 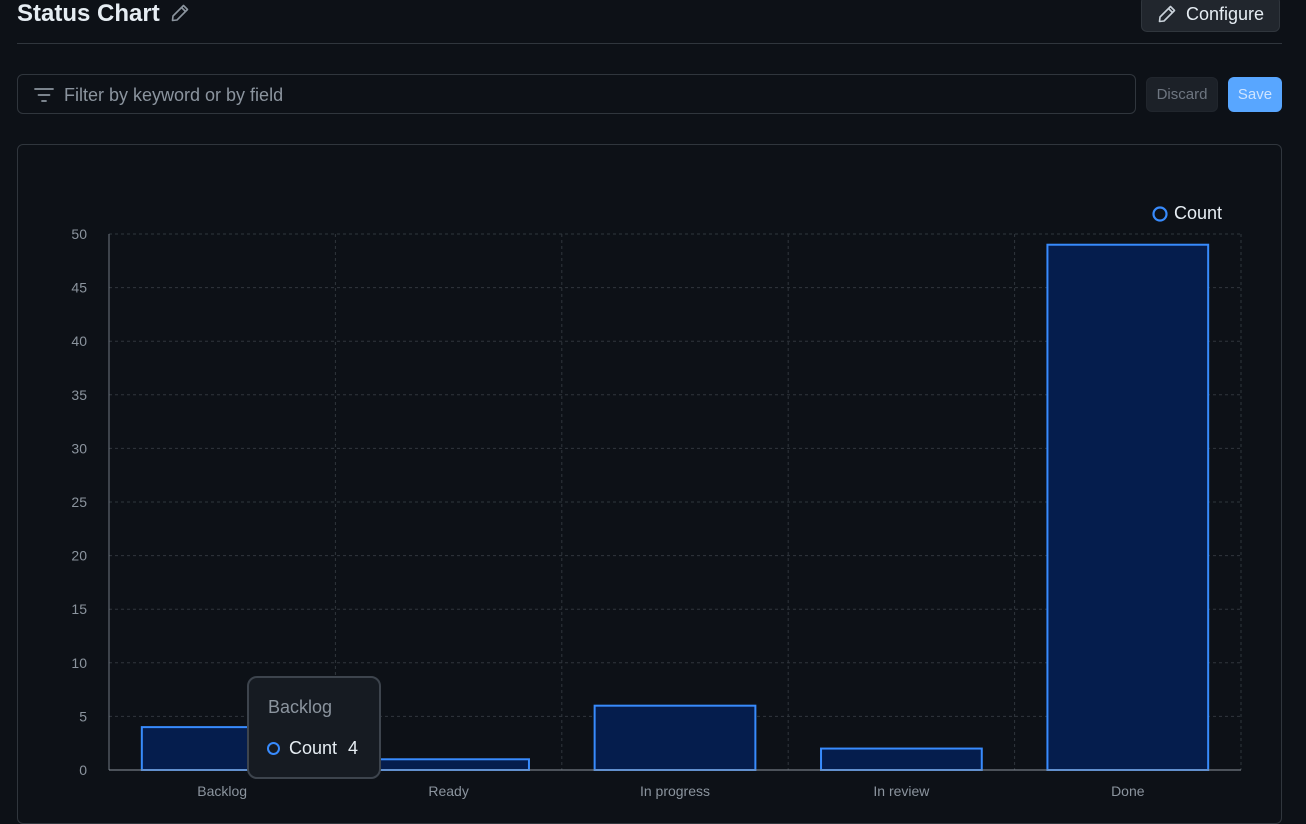 What do you see at coordinates (273, 748) in the screenshot?
I see `series-marker-icon` at bounding box center [273, 748].